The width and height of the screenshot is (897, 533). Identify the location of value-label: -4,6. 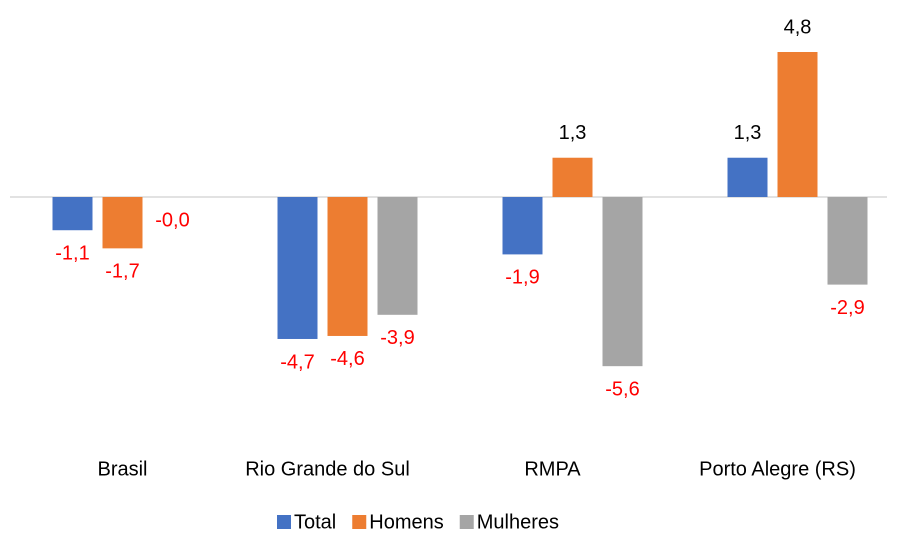
(347, 359).